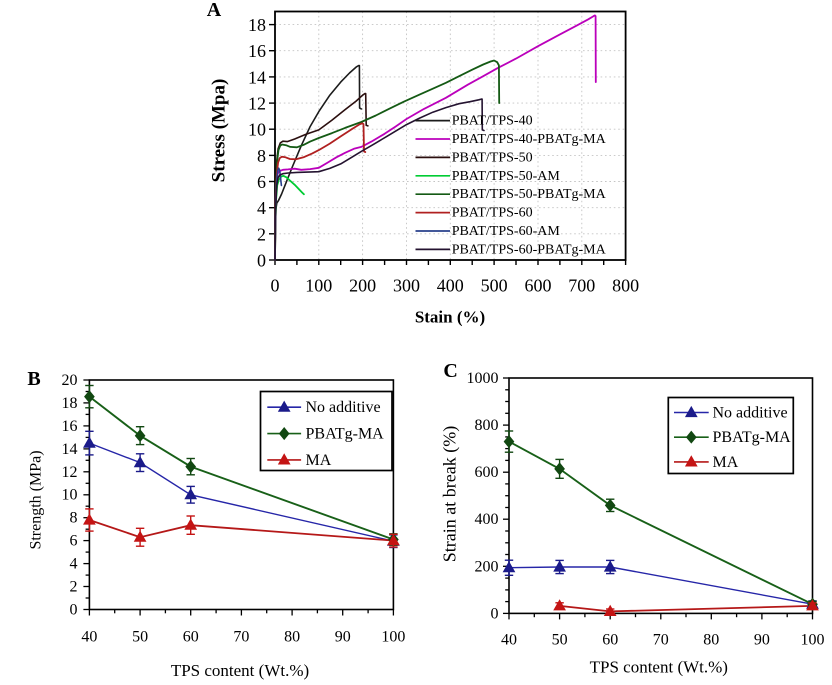  What do you see at coordinates (450, 371) in the screenshot?
I see `svg-text: C` at bounding box center [450, 371].